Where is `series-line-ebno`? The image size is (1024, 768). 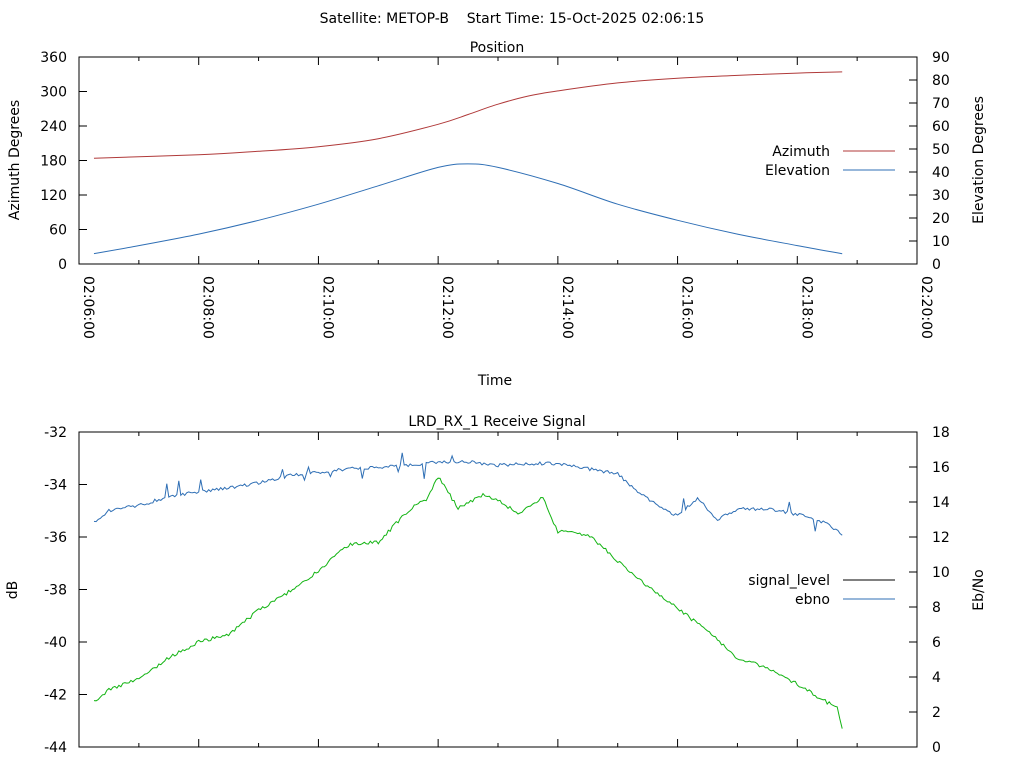
series-line-ebno is located at coordinates (468, 494).